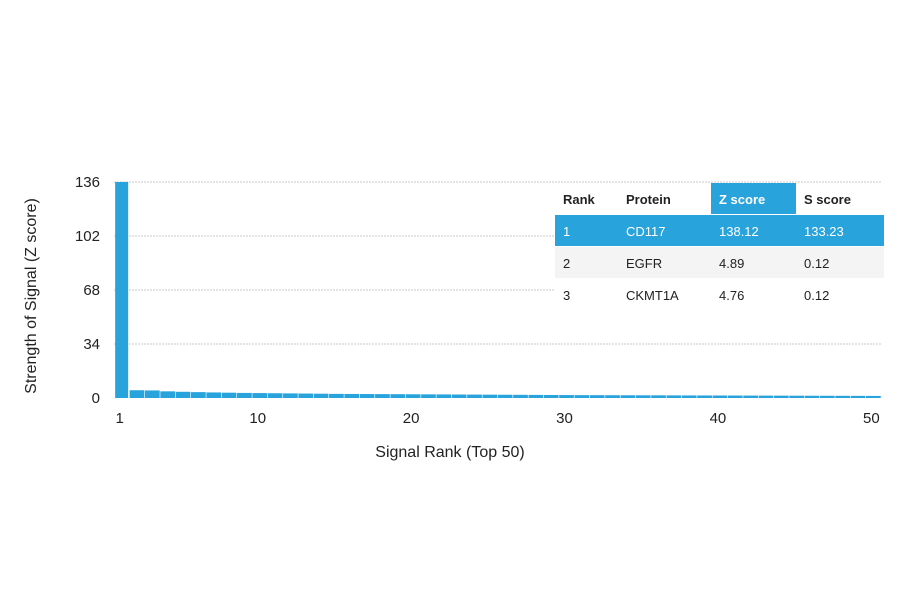 The image size is (900, 594). Describe the element at coordinates (739, 231) in the screenshot. I see `table-cell: 138.12` at that location.